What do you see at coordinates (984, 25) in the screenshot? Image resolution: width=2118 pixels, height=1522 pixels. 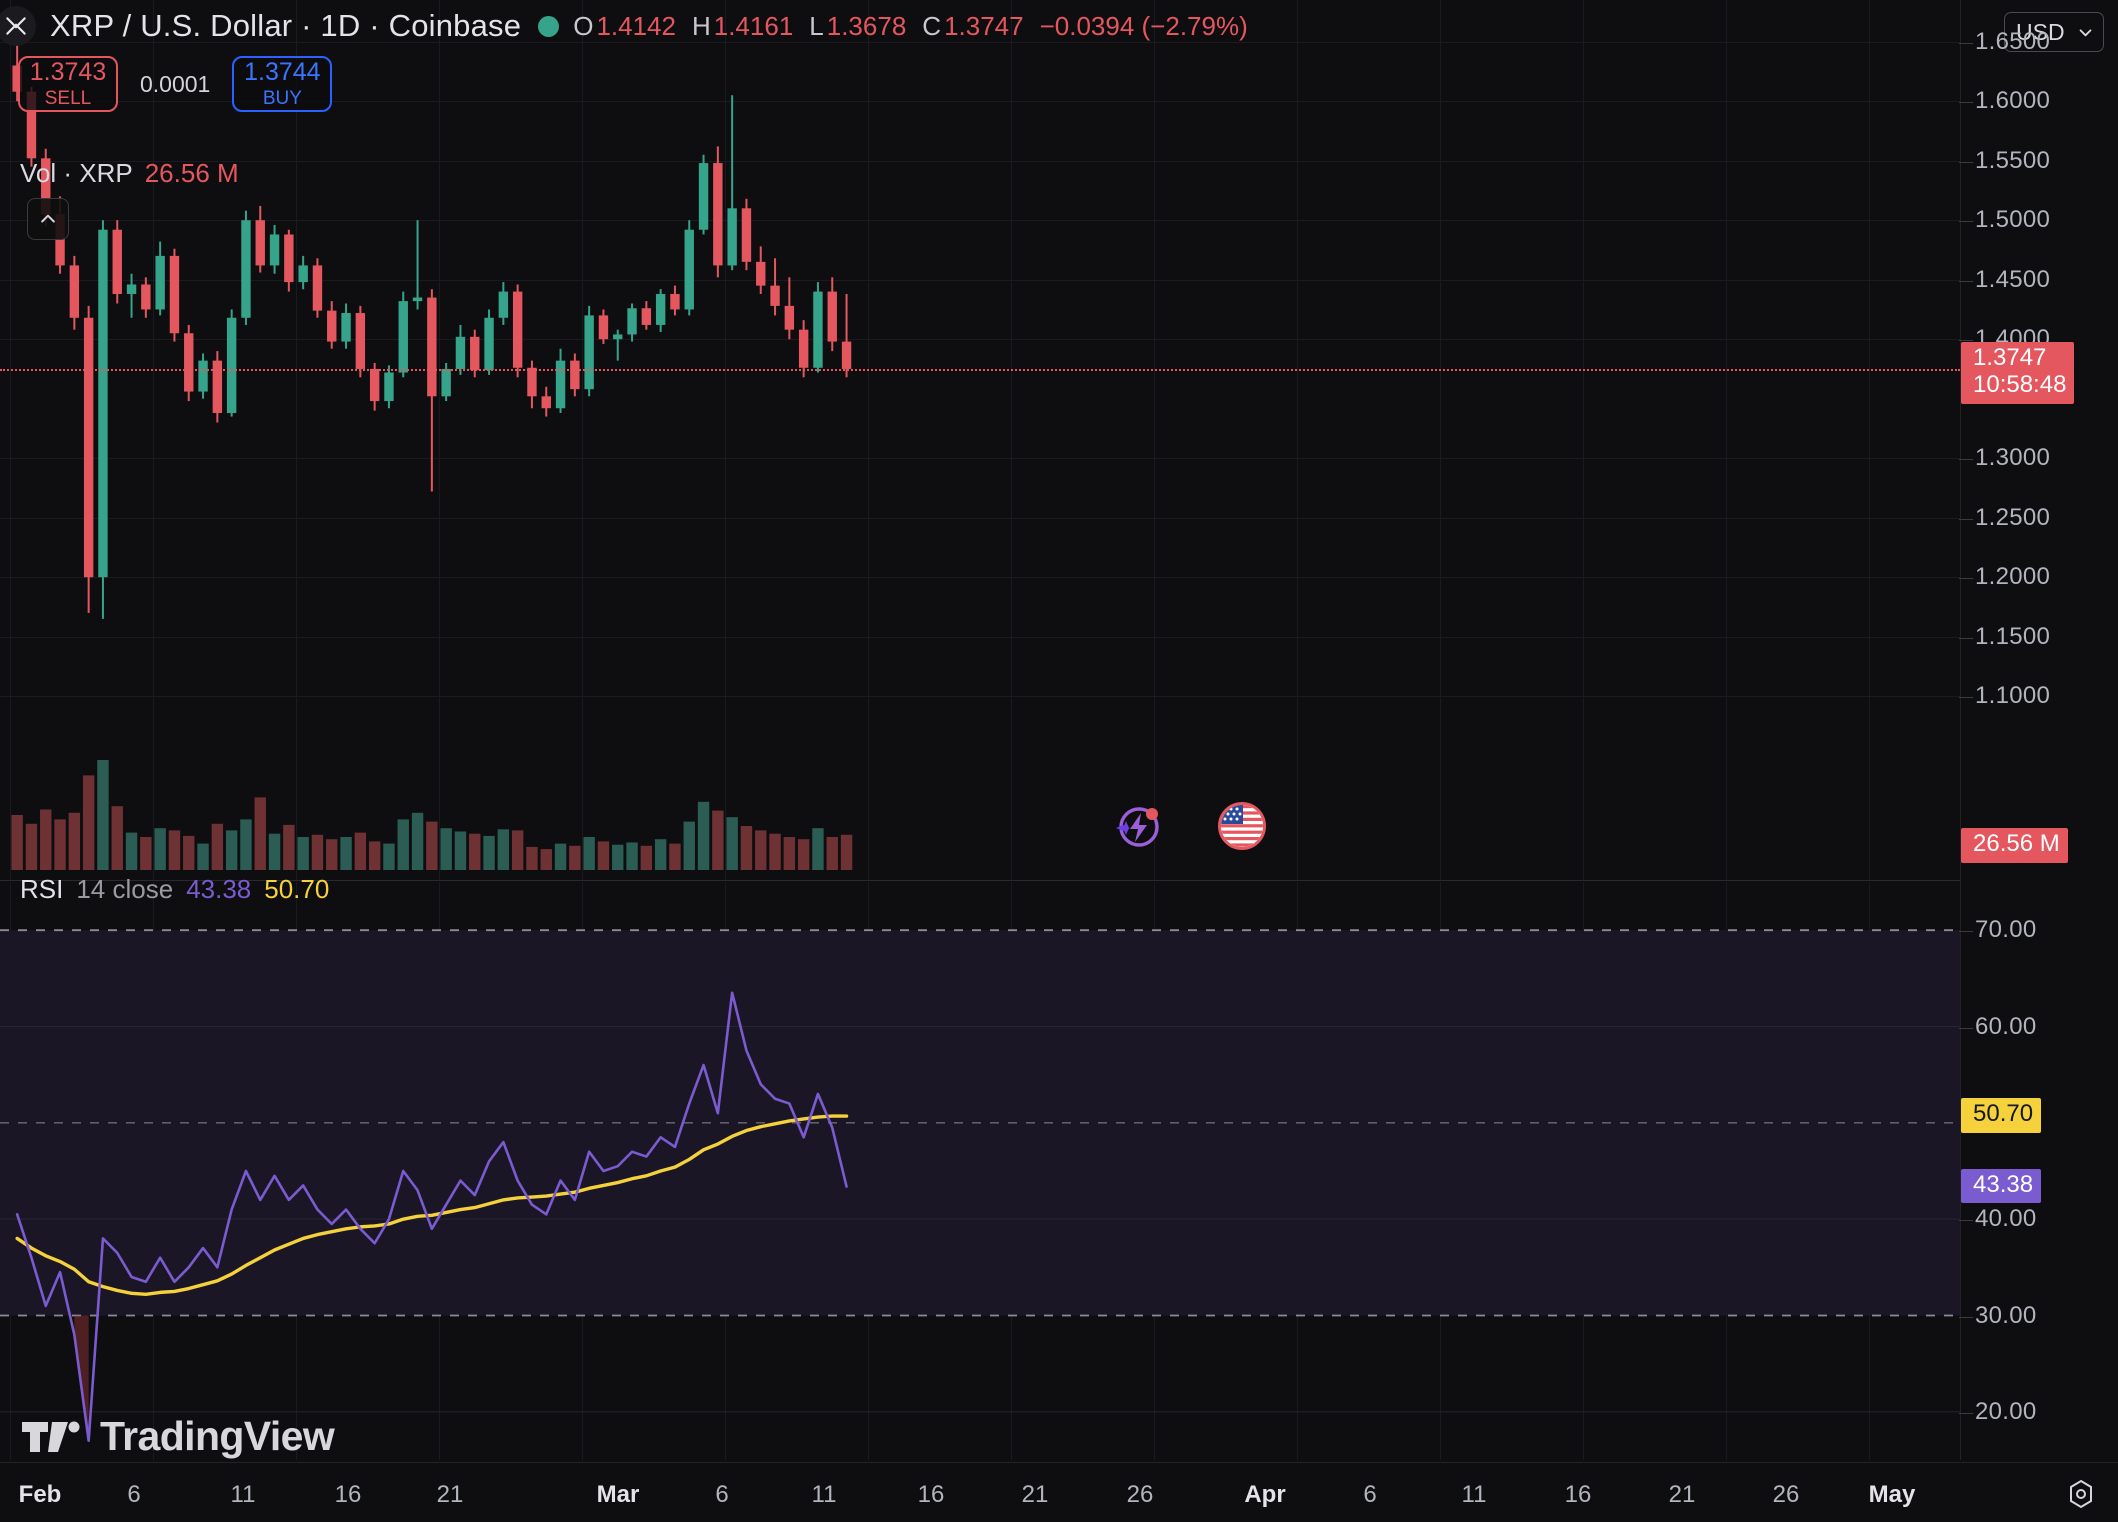 I see `ohlc-close-val: 1.3747` at bounding box center [984, 25].